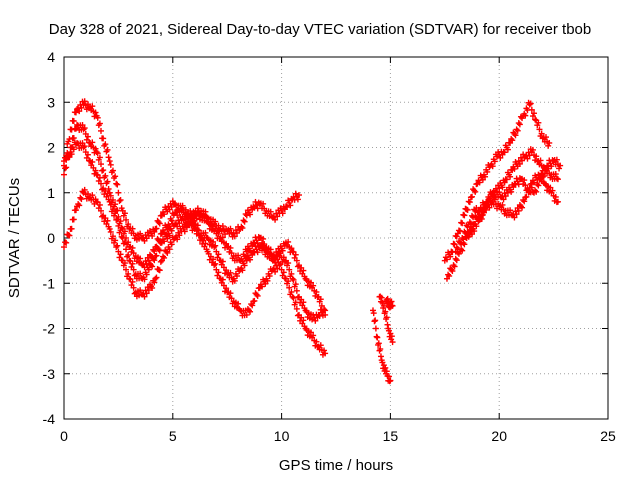 The image size is (640, 480). What do you see at coordinates (49, 419) in the screenshot?
I see `y-tick-label: -4` at bounding box center [49, 419].